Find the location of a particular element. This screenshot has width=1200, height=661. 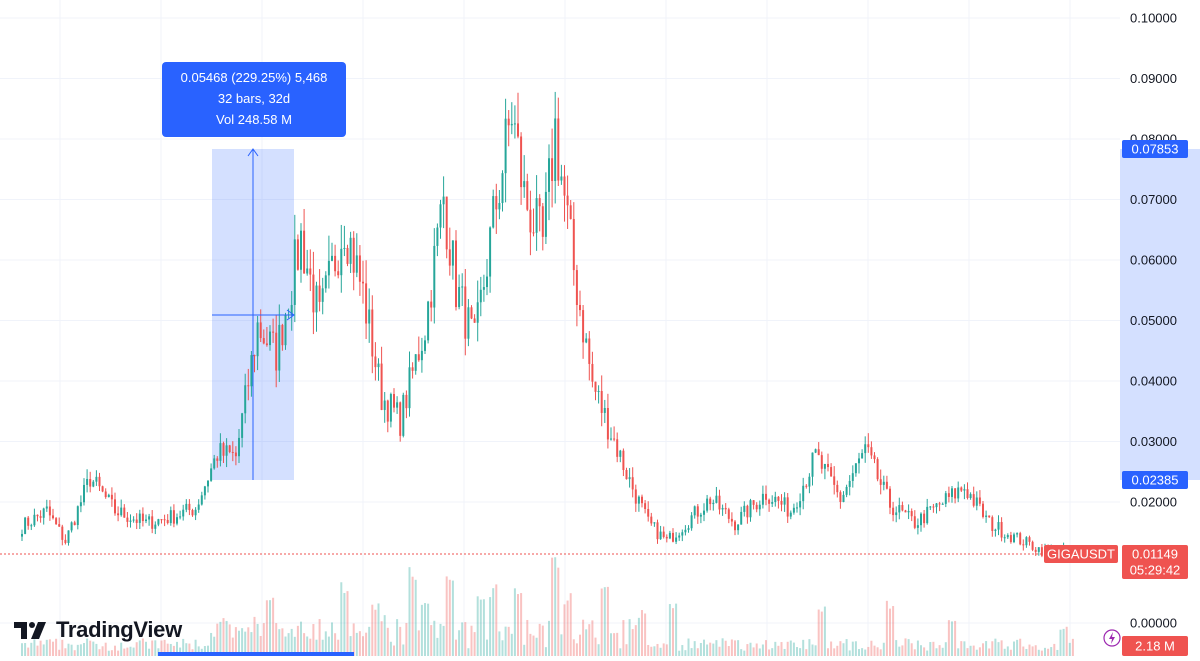

time-scroll-indicator is located at coordinates (256, 654).